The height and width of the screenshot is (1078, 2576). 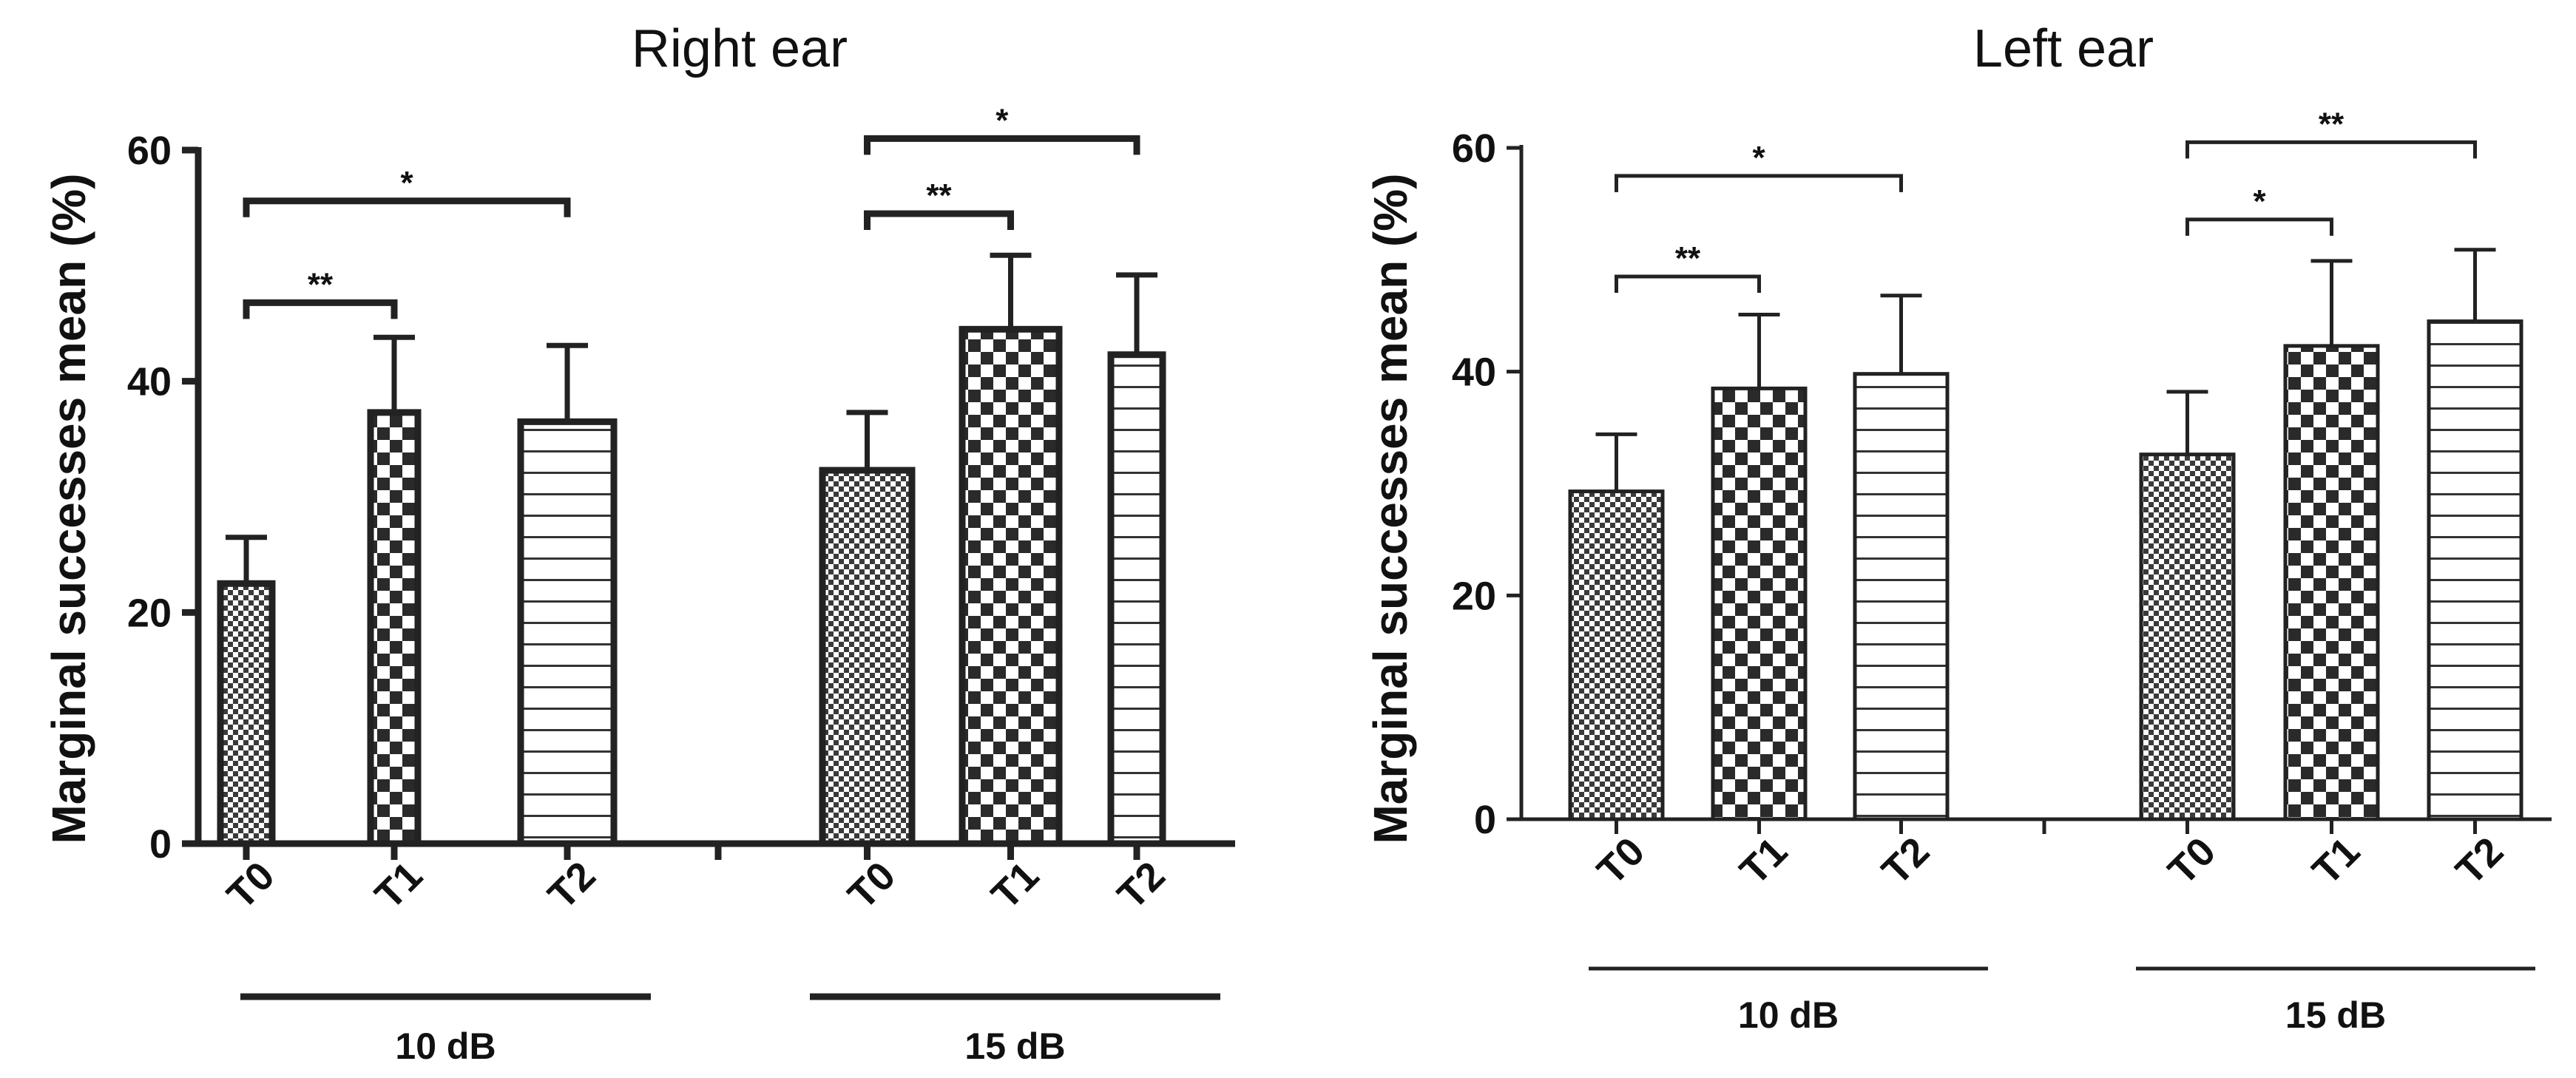 What do you see at coordinates (2063, 48) in the screenshot?
I see `chart-title: Left ear` at bounding box center [2063, 48].